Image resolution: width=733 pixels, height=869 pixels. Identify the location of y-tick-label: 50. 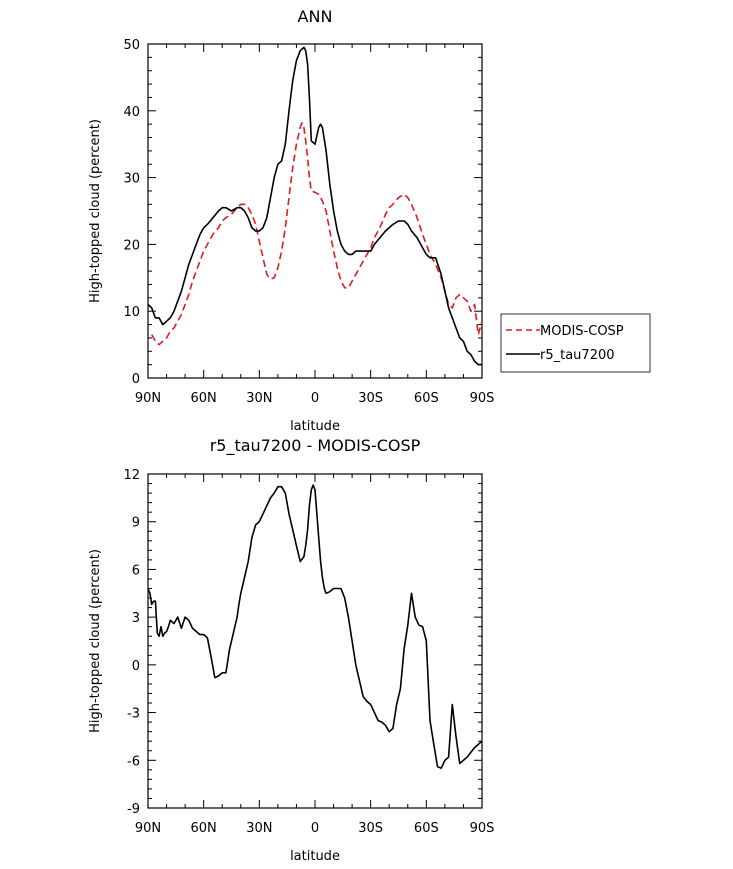
(131, 45).